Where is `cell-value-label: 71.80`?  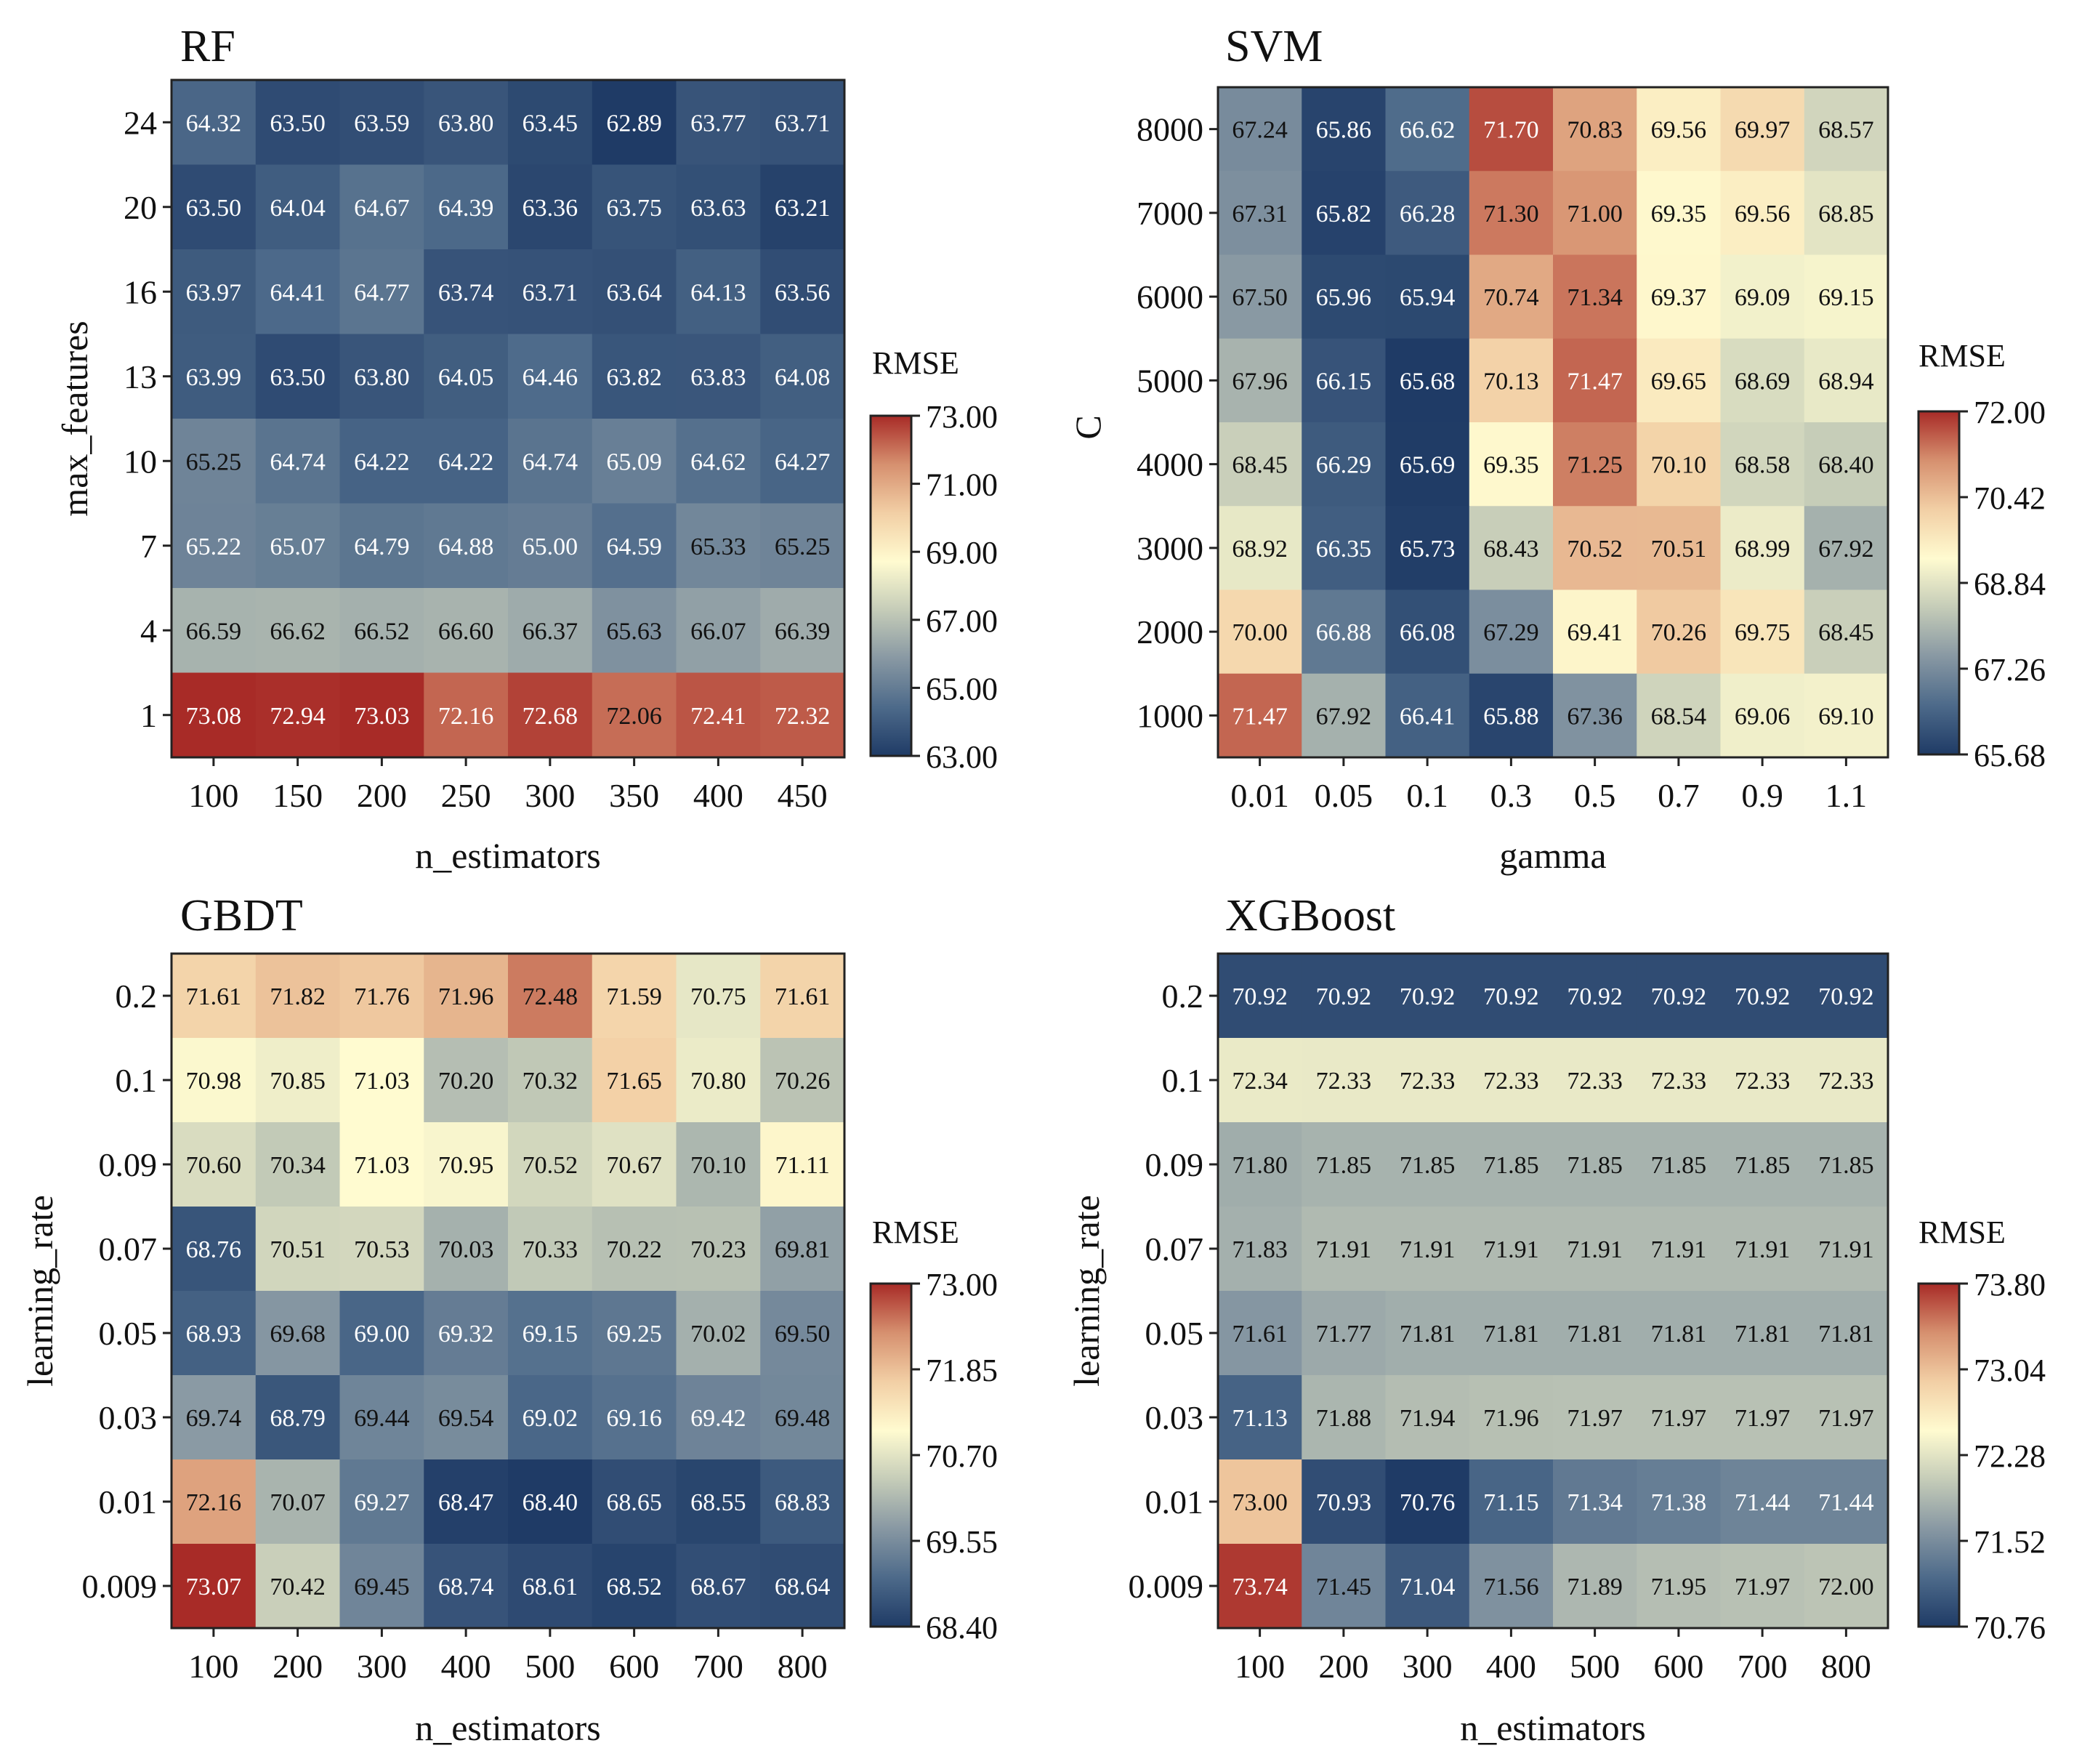 cell-value-label: 71.80 is located at coordinates (1260, 1166).